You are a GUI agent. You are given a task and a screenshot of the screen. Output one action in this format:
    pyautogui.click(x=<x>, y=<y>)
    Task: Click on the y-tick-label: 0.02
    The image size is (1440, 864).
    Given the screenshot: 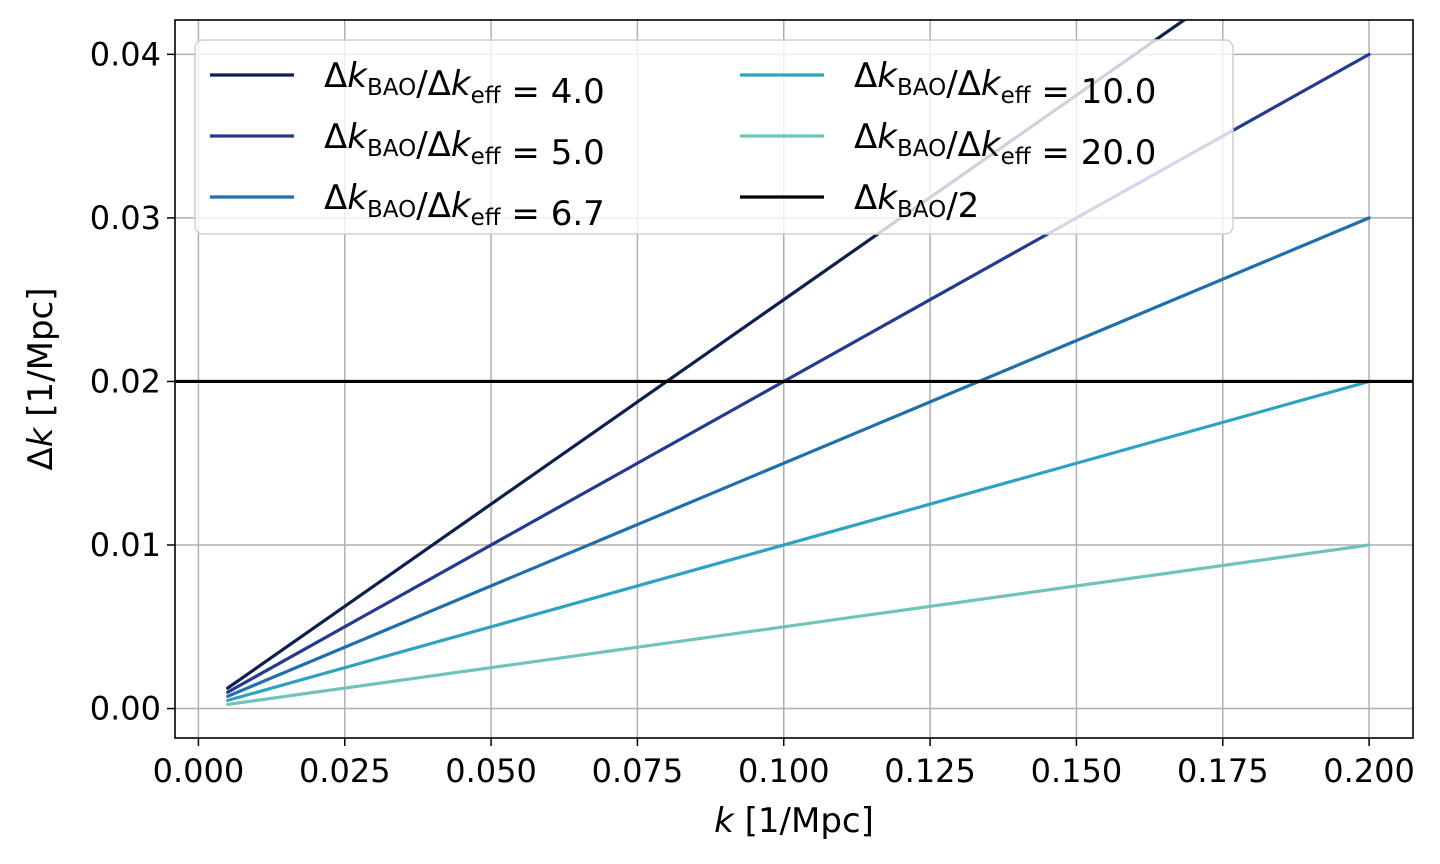 What is the action you would take?
    pyautogui.click(x=125, y=381)
    